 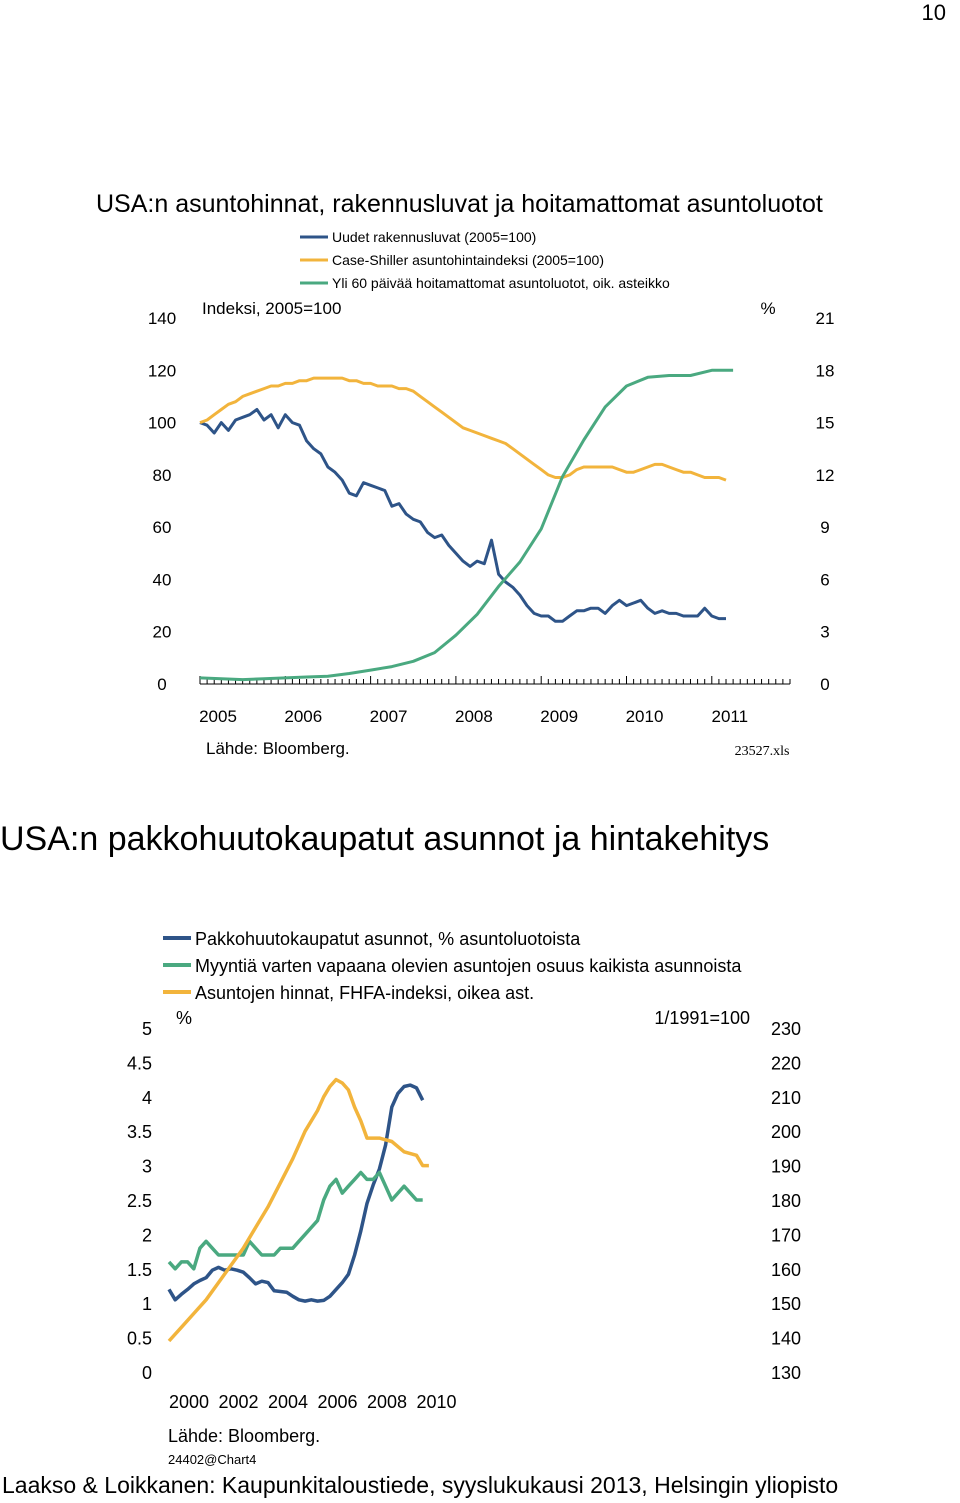 I want to click on chart2-y-right-tick-label: 210, so click(x=786, y=1098).